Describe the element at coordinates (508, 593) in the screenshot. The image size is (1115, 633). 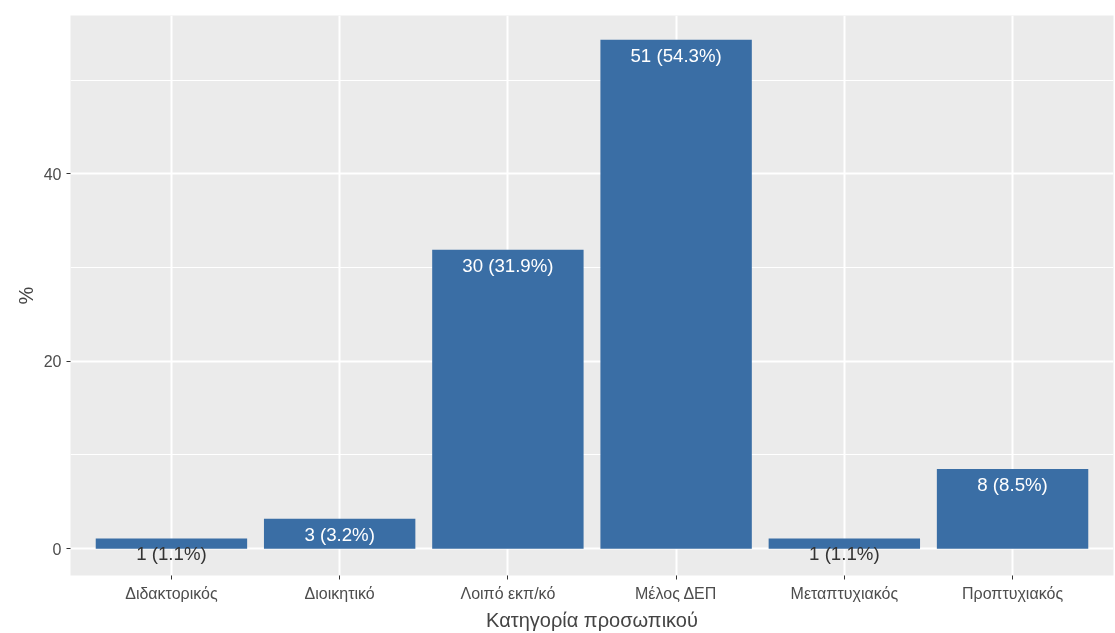
I see `x-tick-label: Λοιπό εκπ/κό` at that location.